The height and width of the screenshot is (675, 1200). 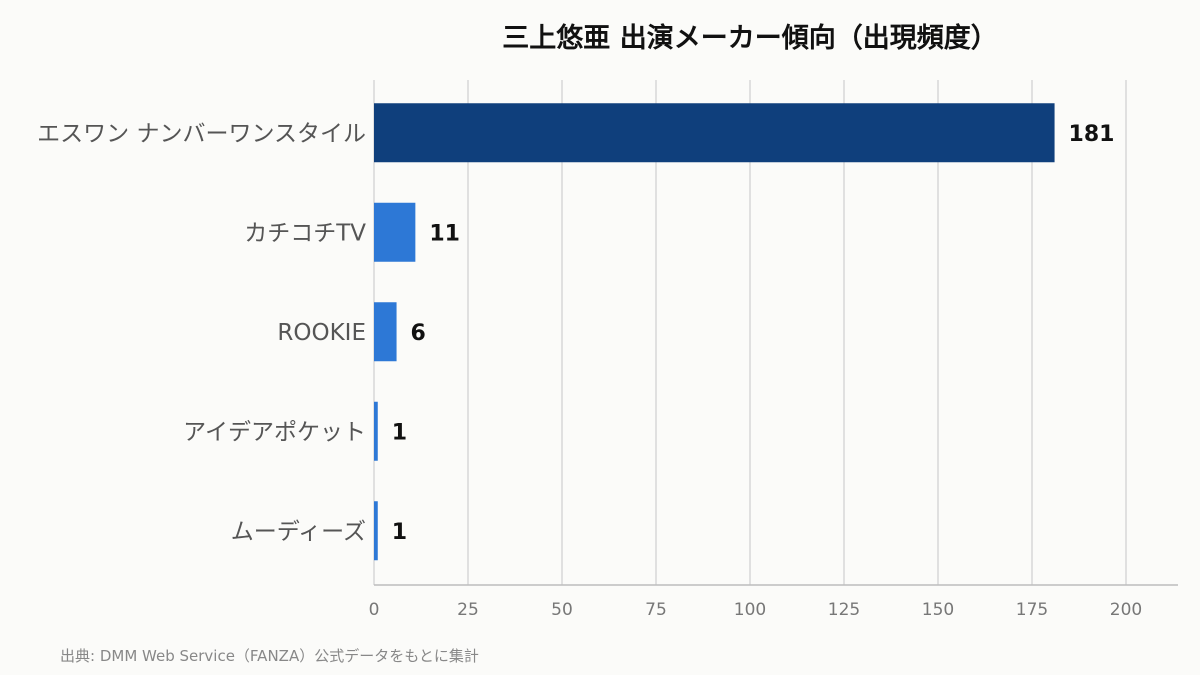 What do you see at coordinates (305, 233) in the screenshot?
I see `category-label: カチコチTV` at bounding box center [305, 233].